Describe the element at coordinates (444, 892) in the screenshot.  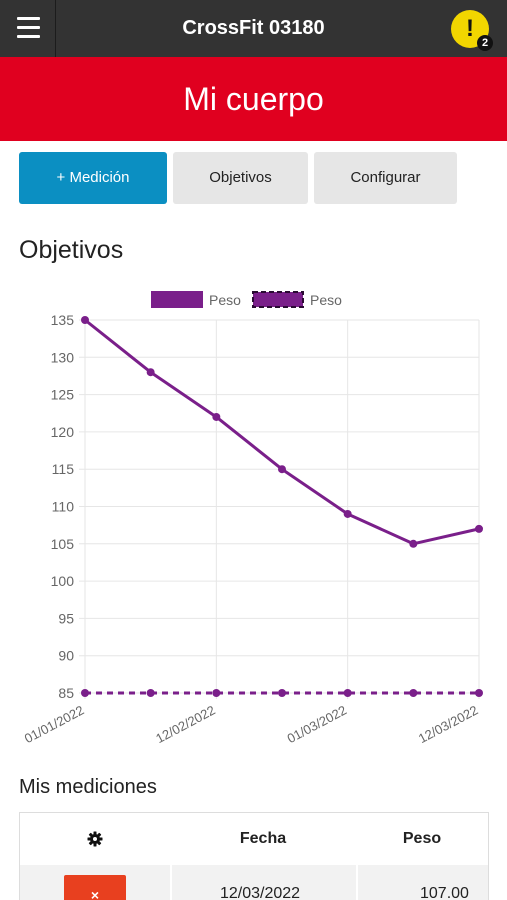
I see `row-weight: 107.00` at that location.